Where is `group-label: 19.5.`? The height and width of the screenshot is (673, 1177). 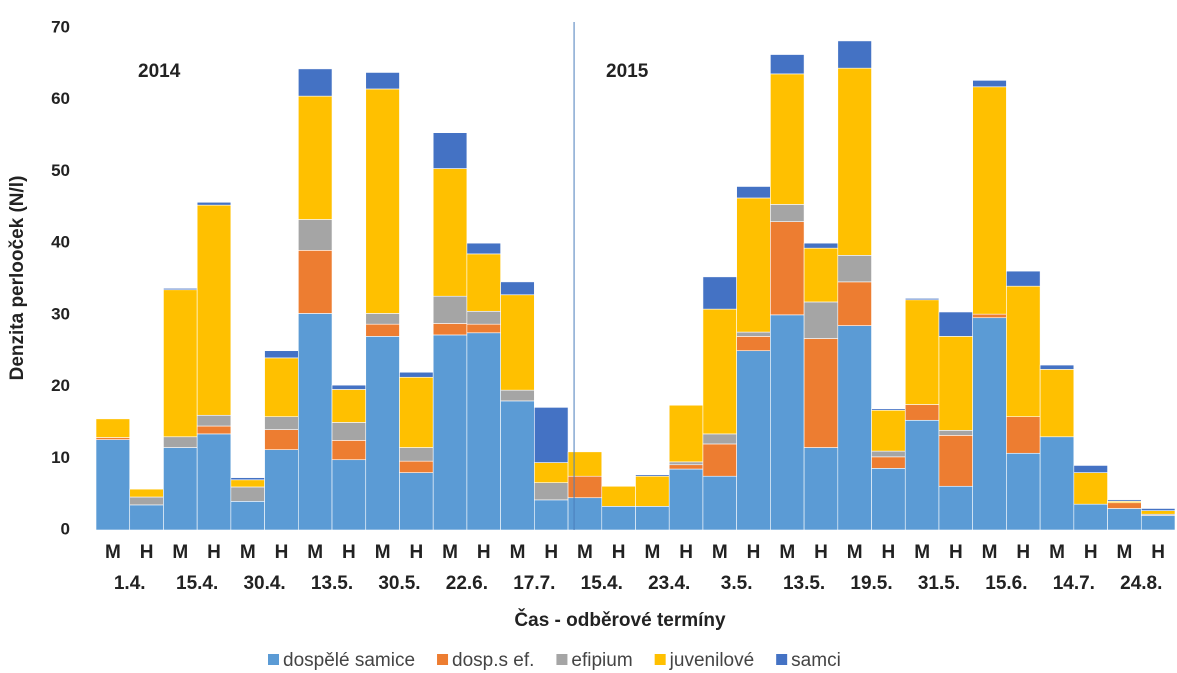
group-label: 19.5. is located at coordinates (871, 583).